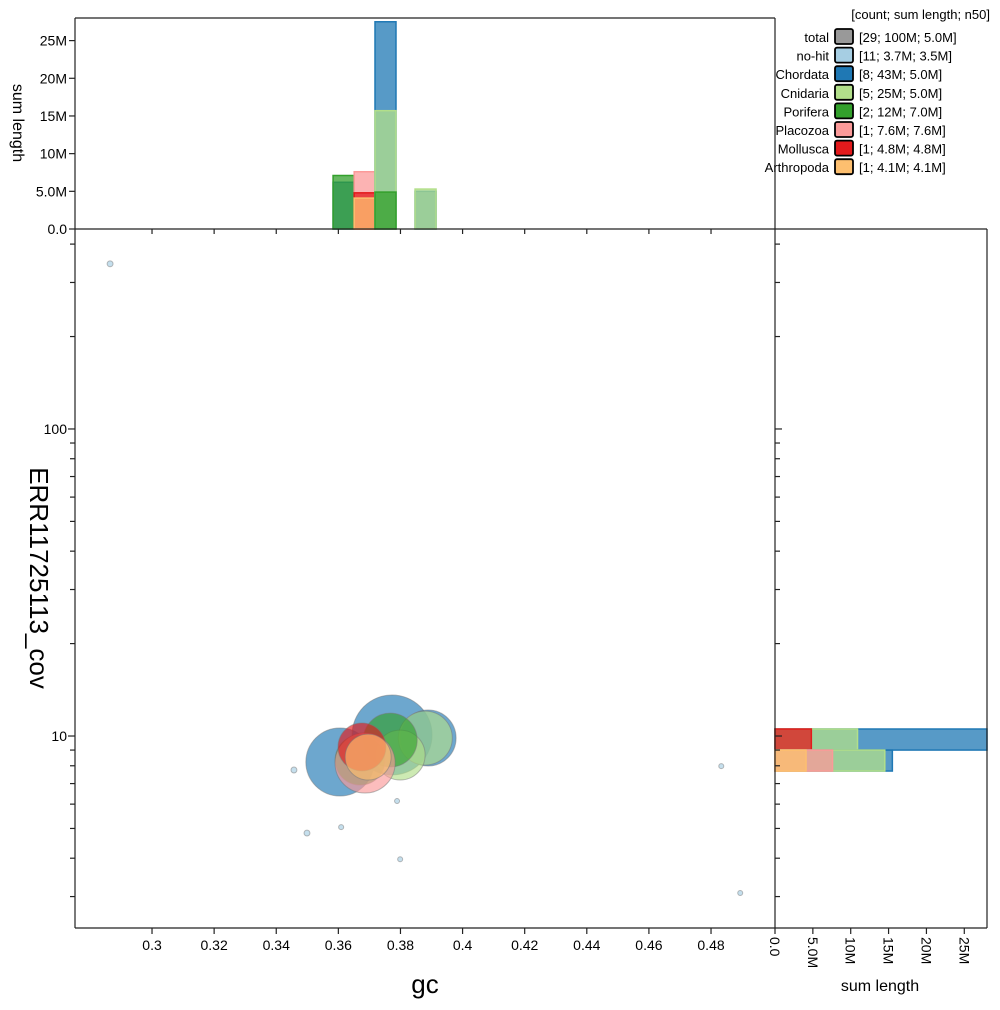  What do you see at coordinates (425, 209) in the screenshot?
I see `histogram-bar-cnidaria` at bounding box center [425, 209].